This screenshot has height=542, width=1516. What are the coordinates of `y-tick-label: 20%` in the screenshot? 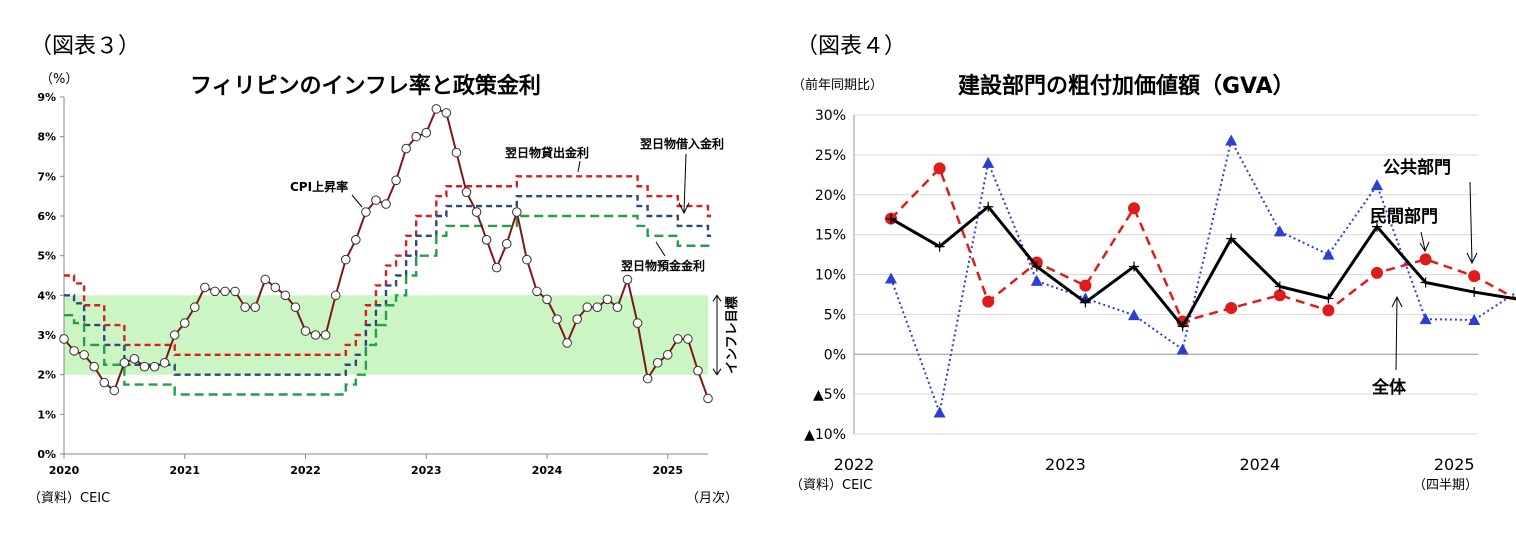 It's located at (830, 196).